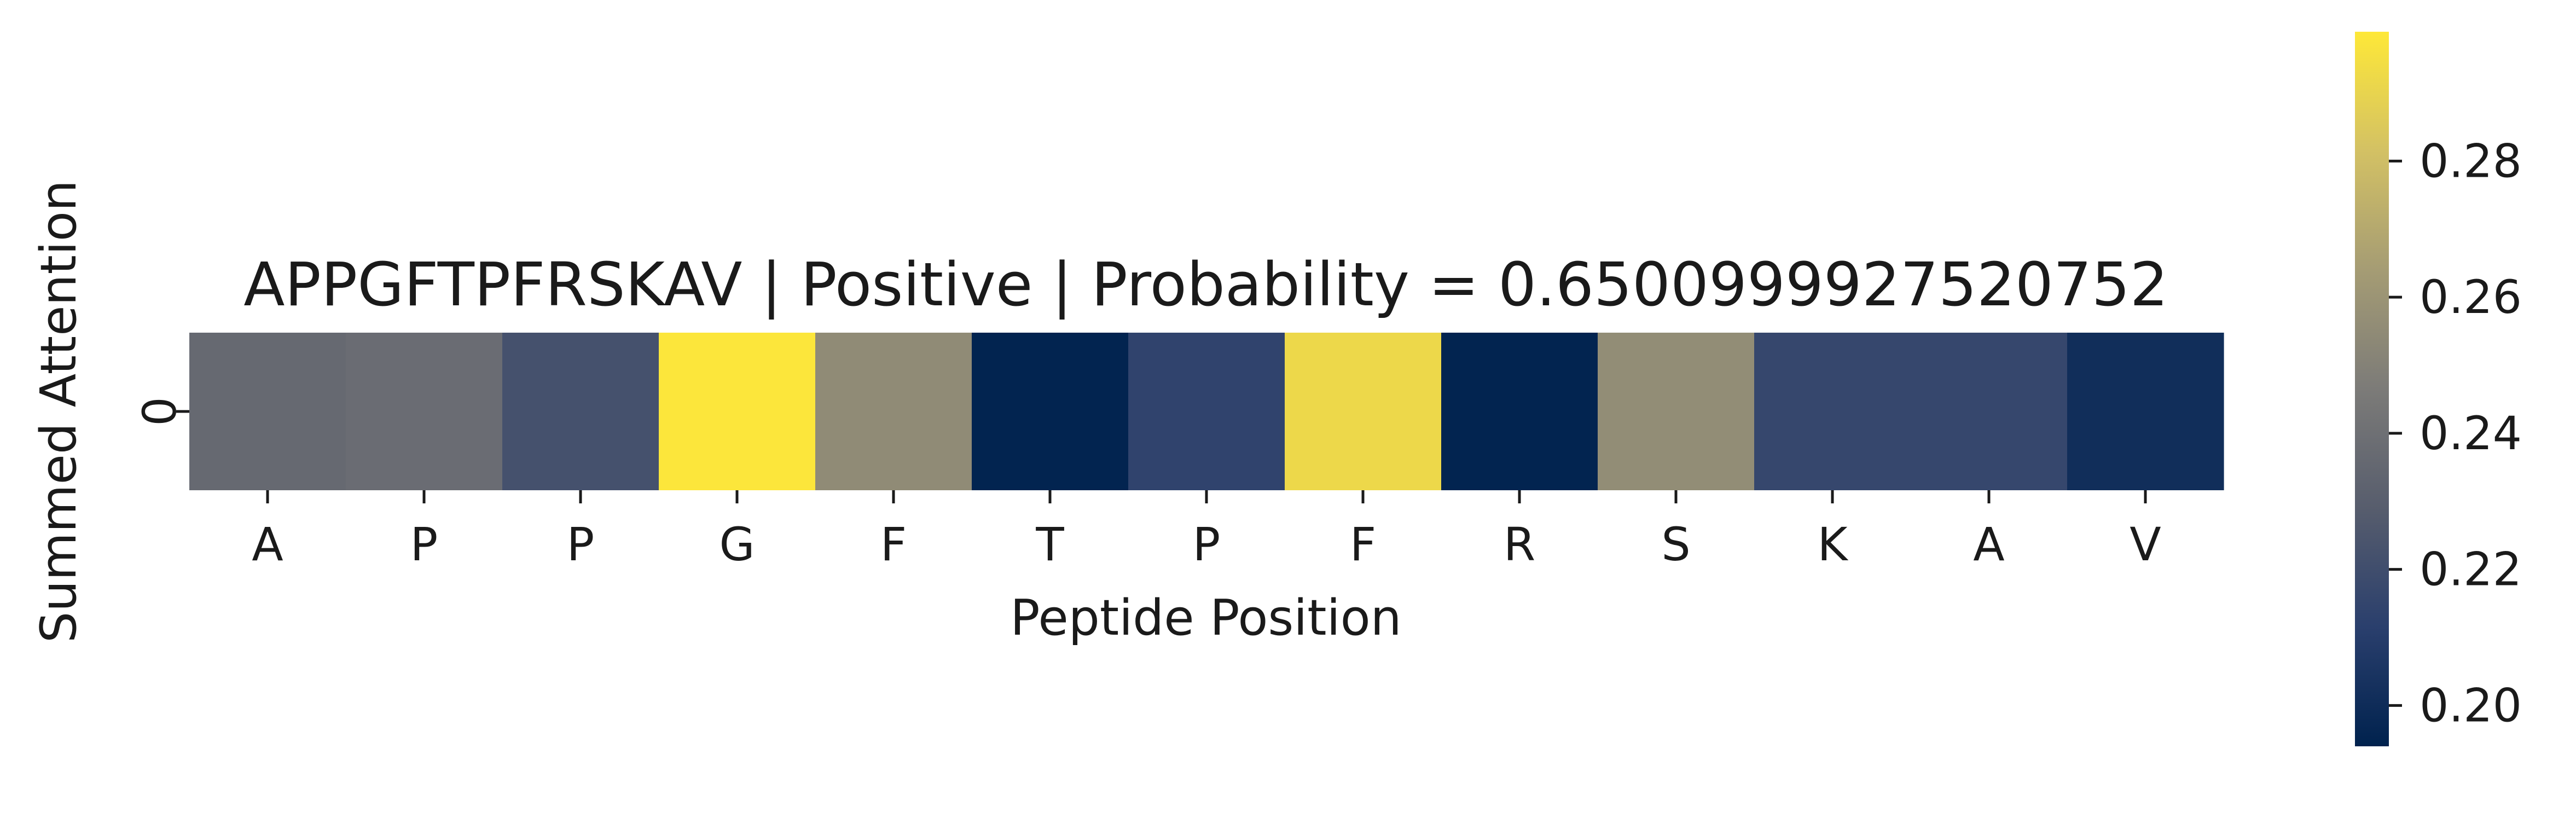 Image resolution: width=2576 pixels, height=824 pixels. What do you see at coordinates (2439, 389) in the screenshot?
I see `colorbar: 0.20 0.22 0.24 0.26 0.28` at bounding box center [2439, 389].